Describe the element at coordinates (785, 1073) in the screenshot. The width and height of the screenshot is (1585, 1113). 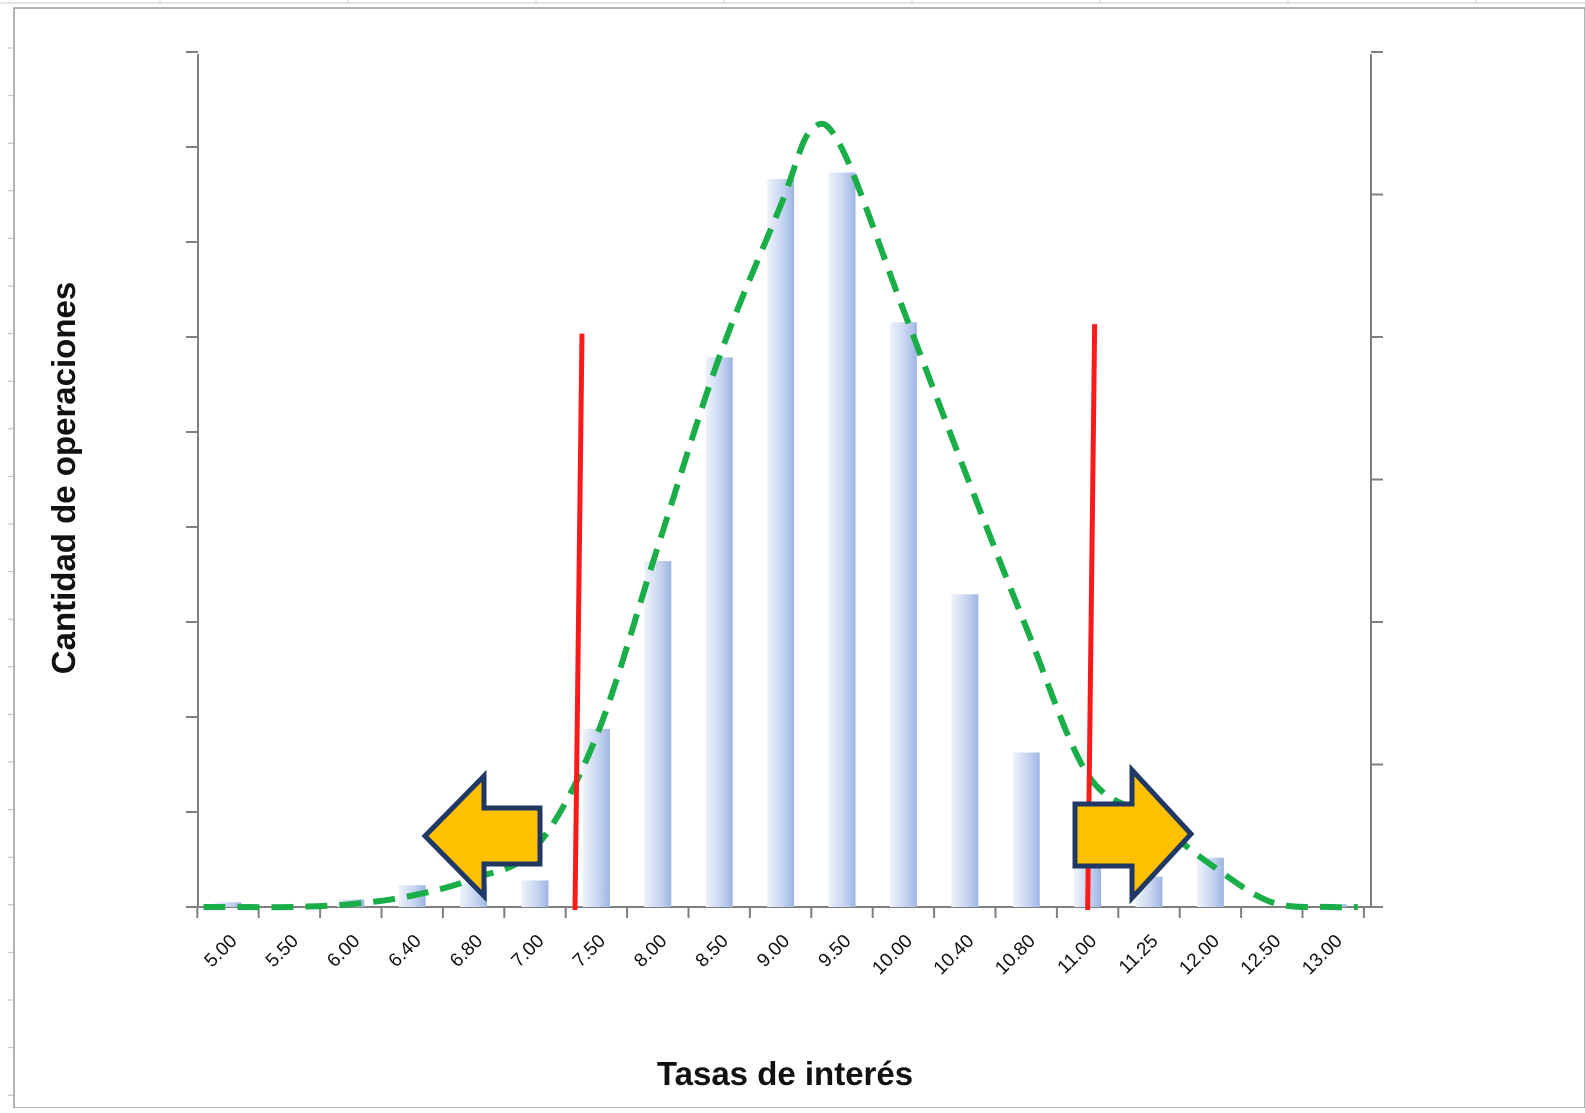
I see `x-axis-title: Tasas de interés` at that location.